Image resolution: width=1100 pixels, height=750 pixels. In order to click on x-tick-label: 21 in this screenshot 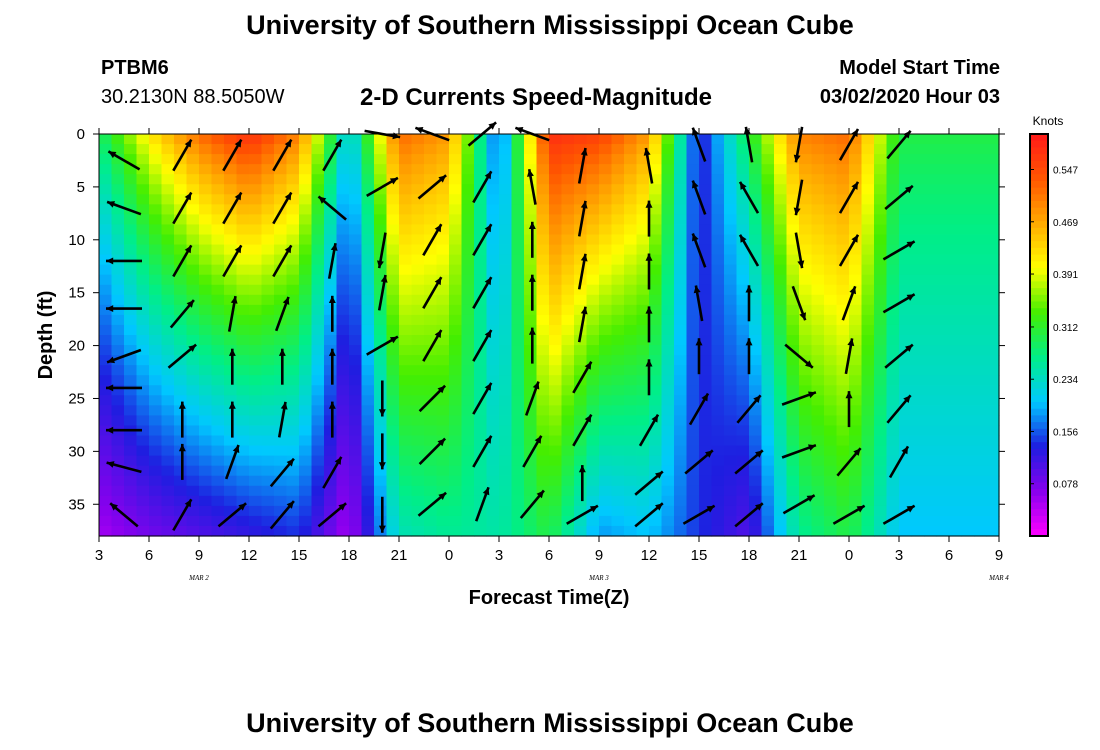, I will do `click(799, 555)`.